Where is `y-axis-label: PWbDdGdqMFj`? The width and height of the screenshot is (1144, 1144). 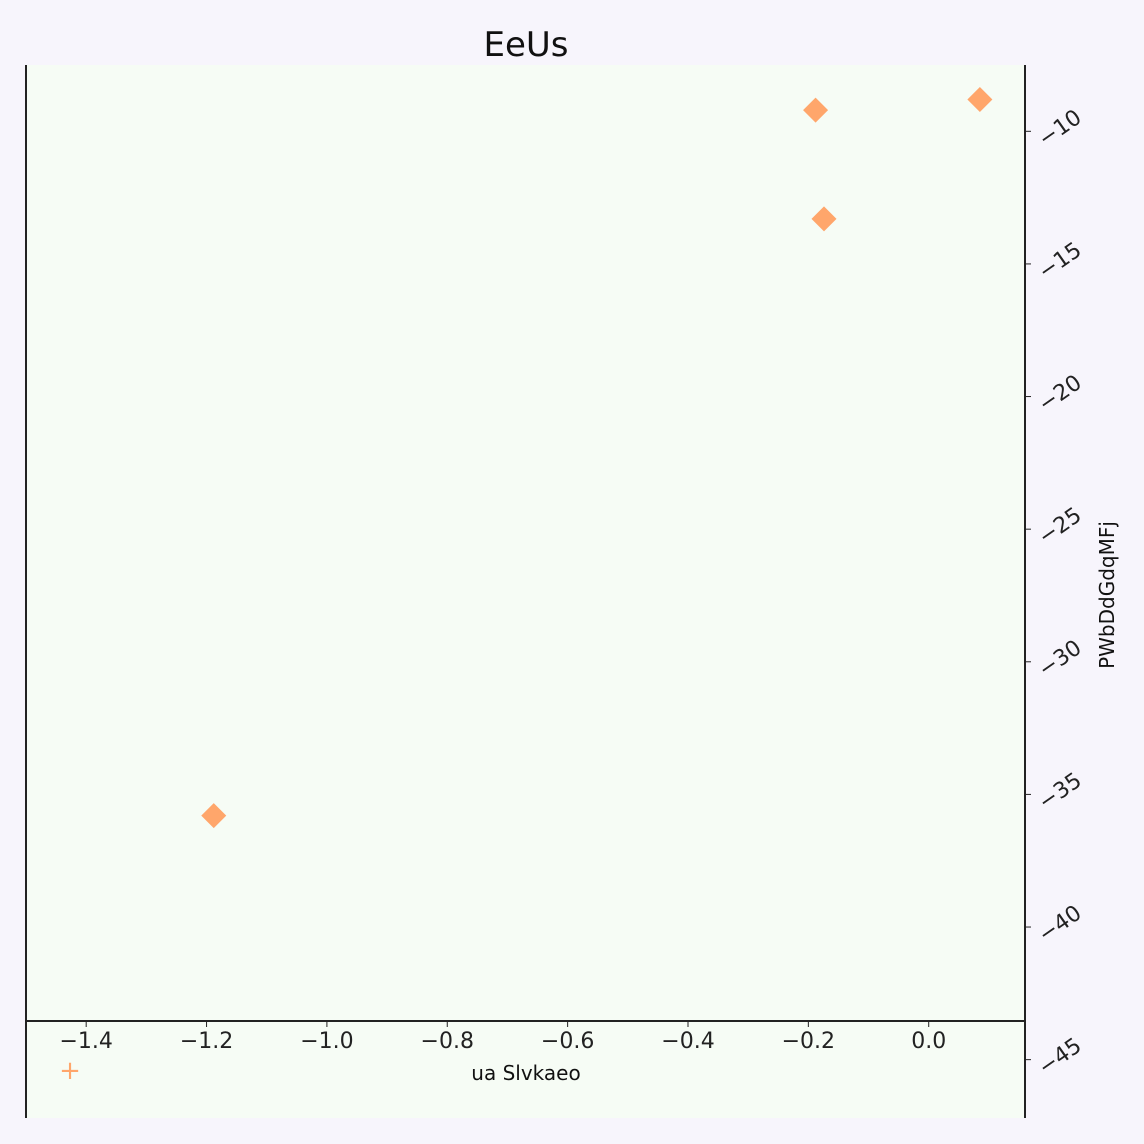 y-axis-label: PWbDdGdqMFj is located at coordinates (1107, 595).